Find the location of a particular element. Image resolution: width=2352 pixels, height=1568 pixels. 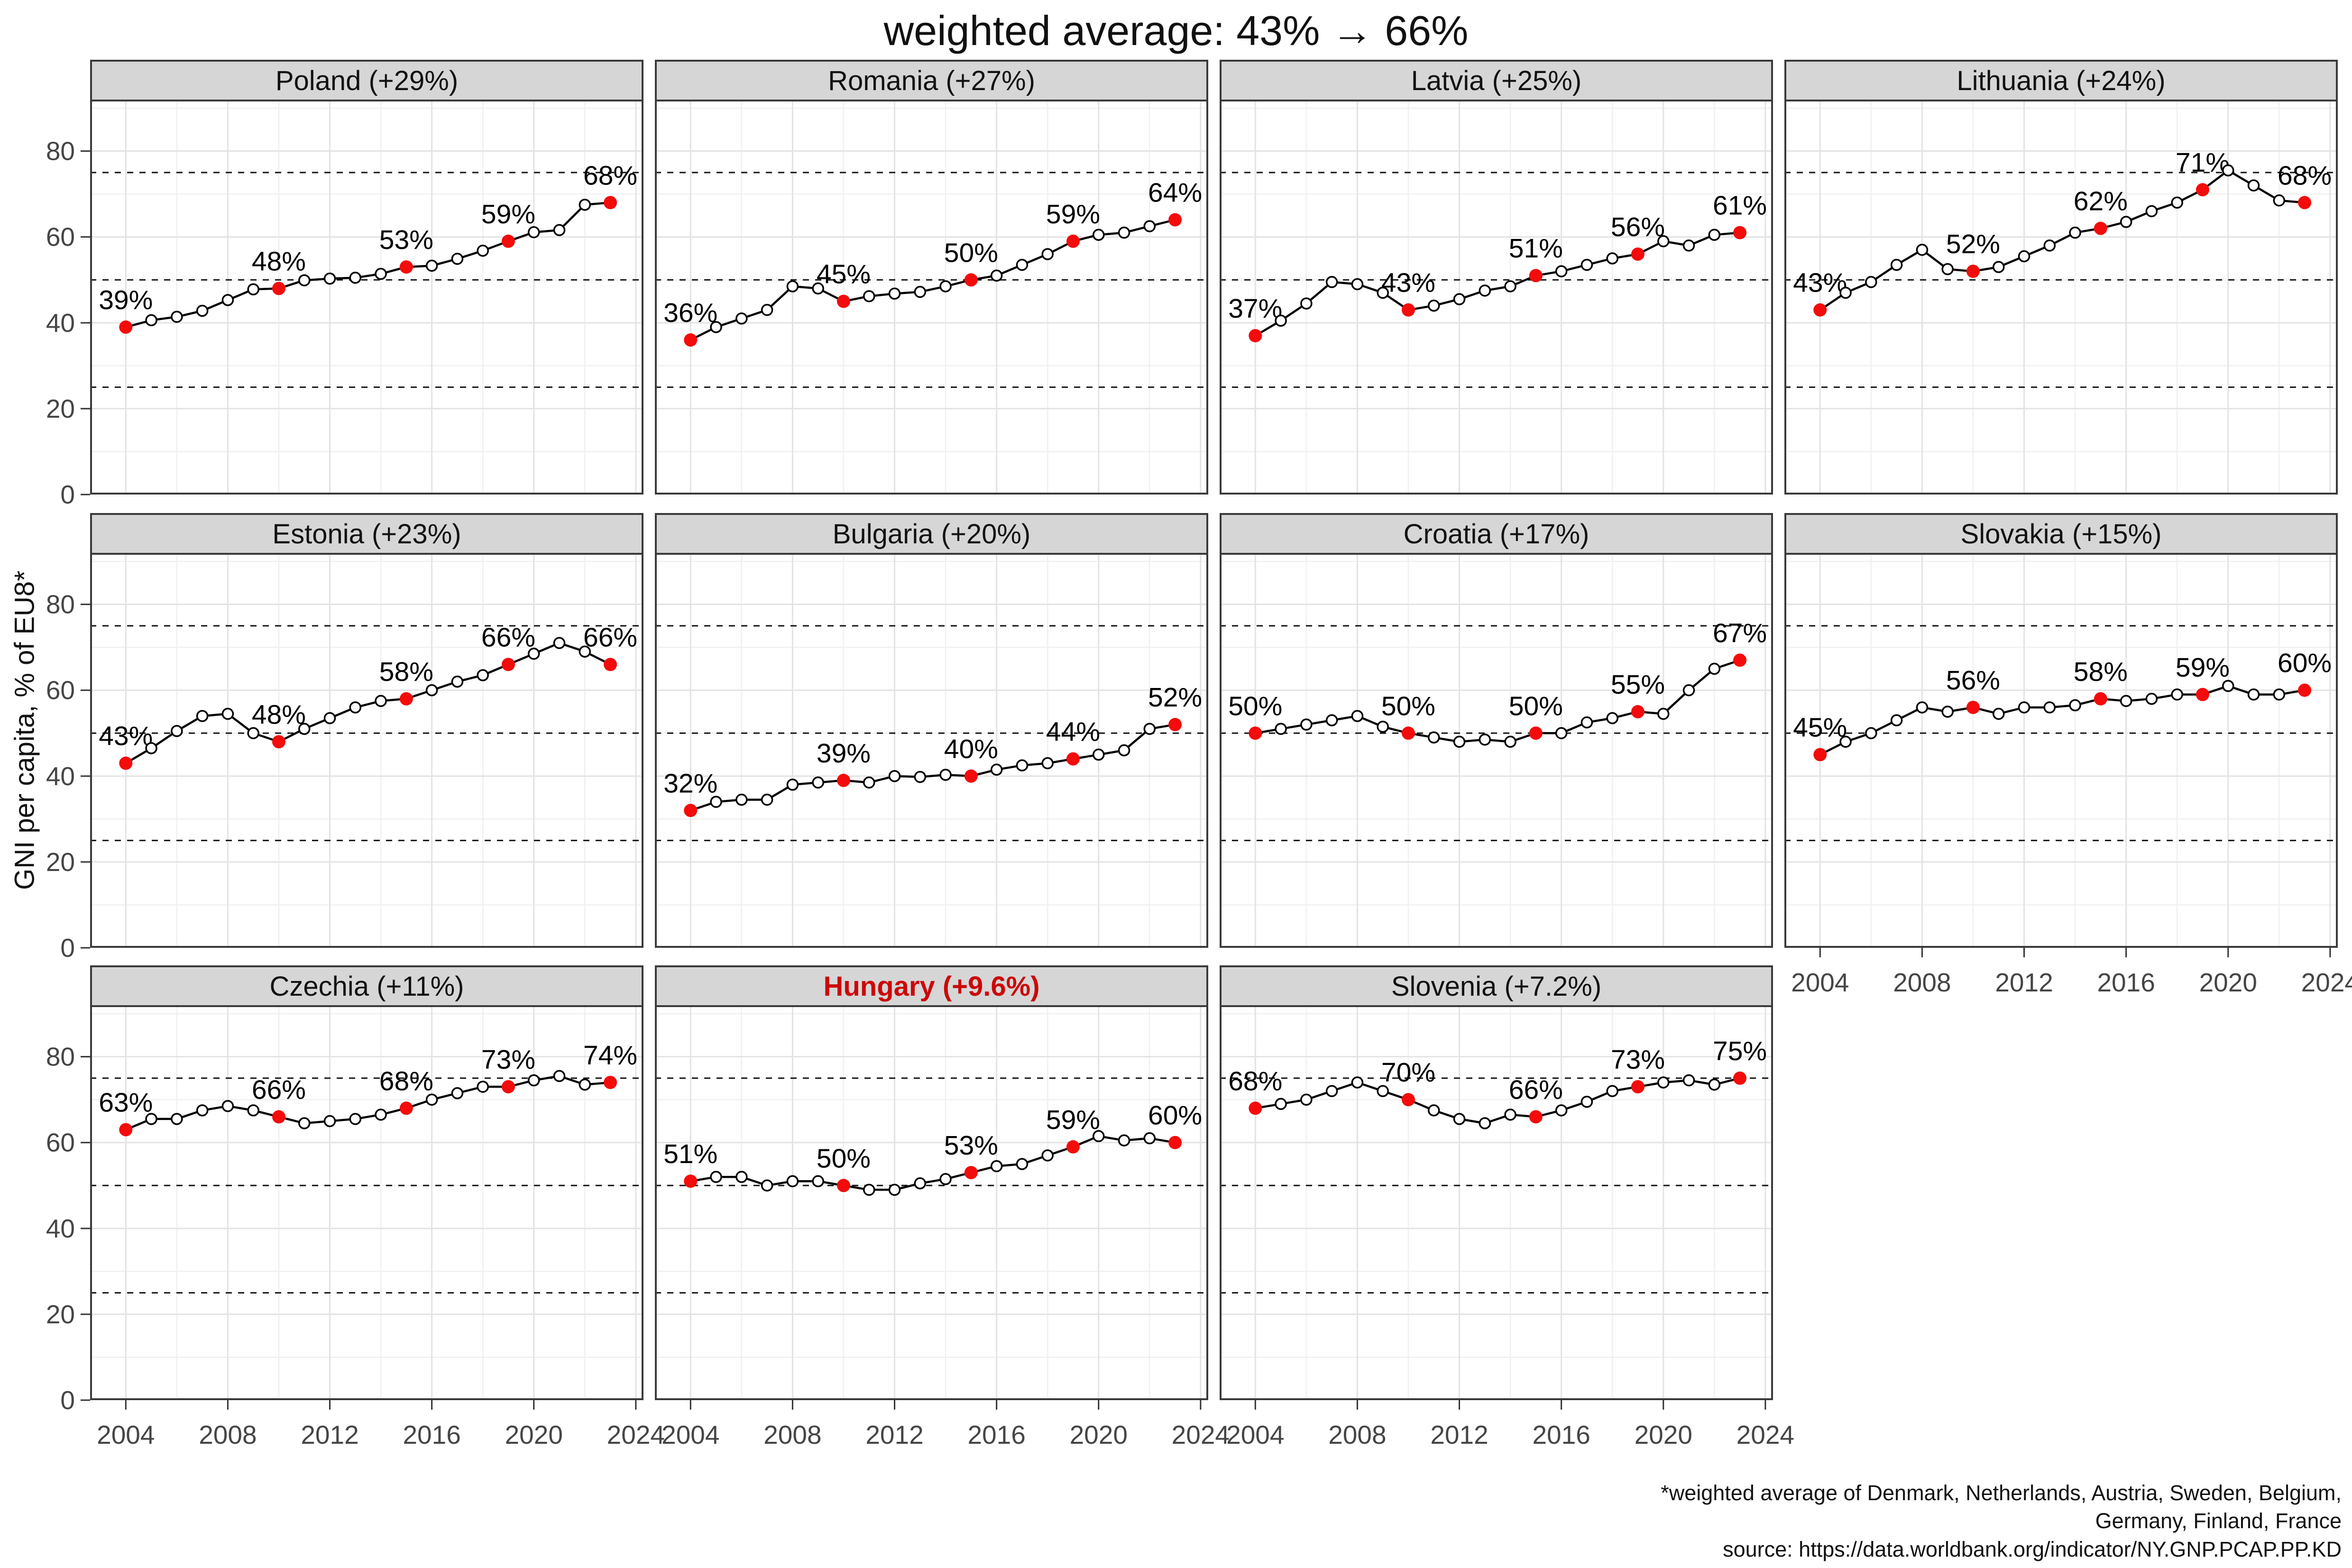

data-label: 68% is located at coordinates (1255, 1081).